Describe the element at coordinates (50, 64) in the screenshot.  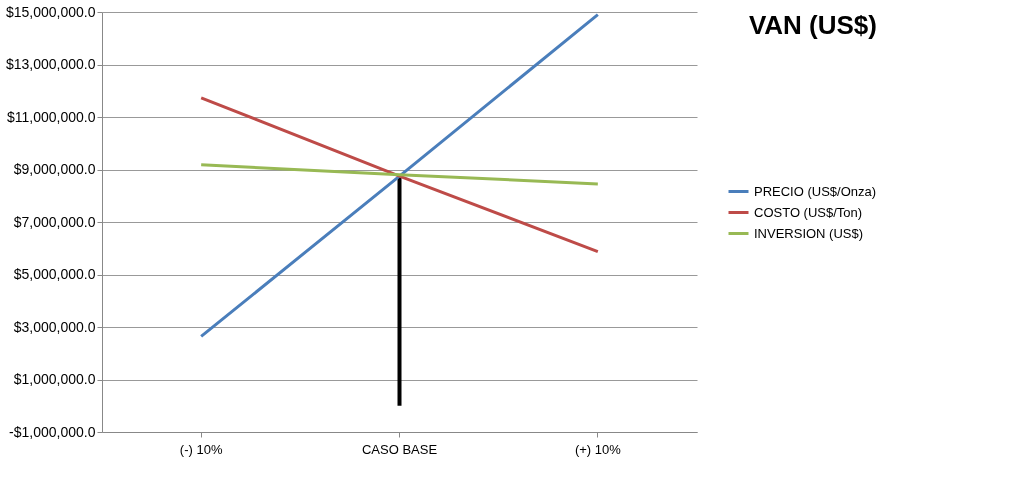
I see `y-tick-label: $13,000,000.0` at that location.